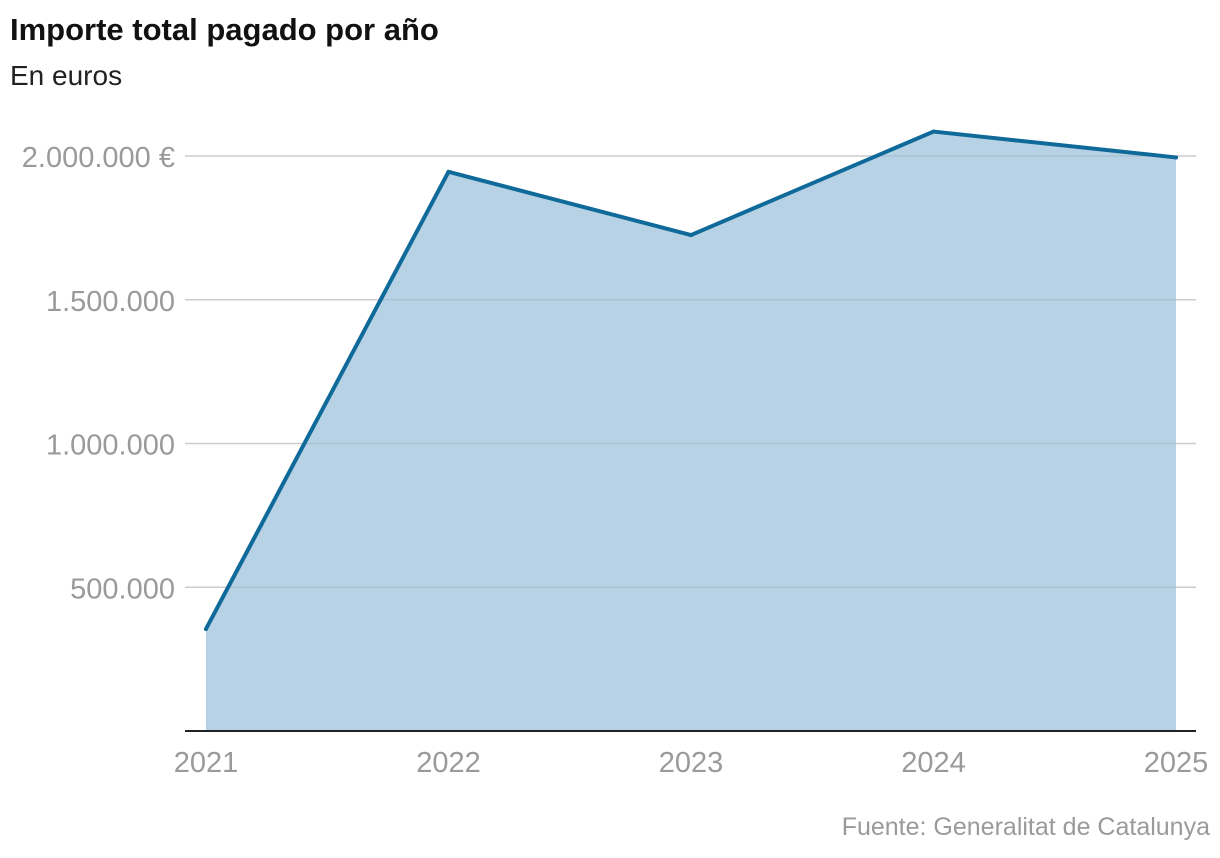 The height and width of the screenshot is (858, 1220). Describe the element at coordinates (1176, 763) in the screenshot. I see `x-tick-label: 2025` at that location.